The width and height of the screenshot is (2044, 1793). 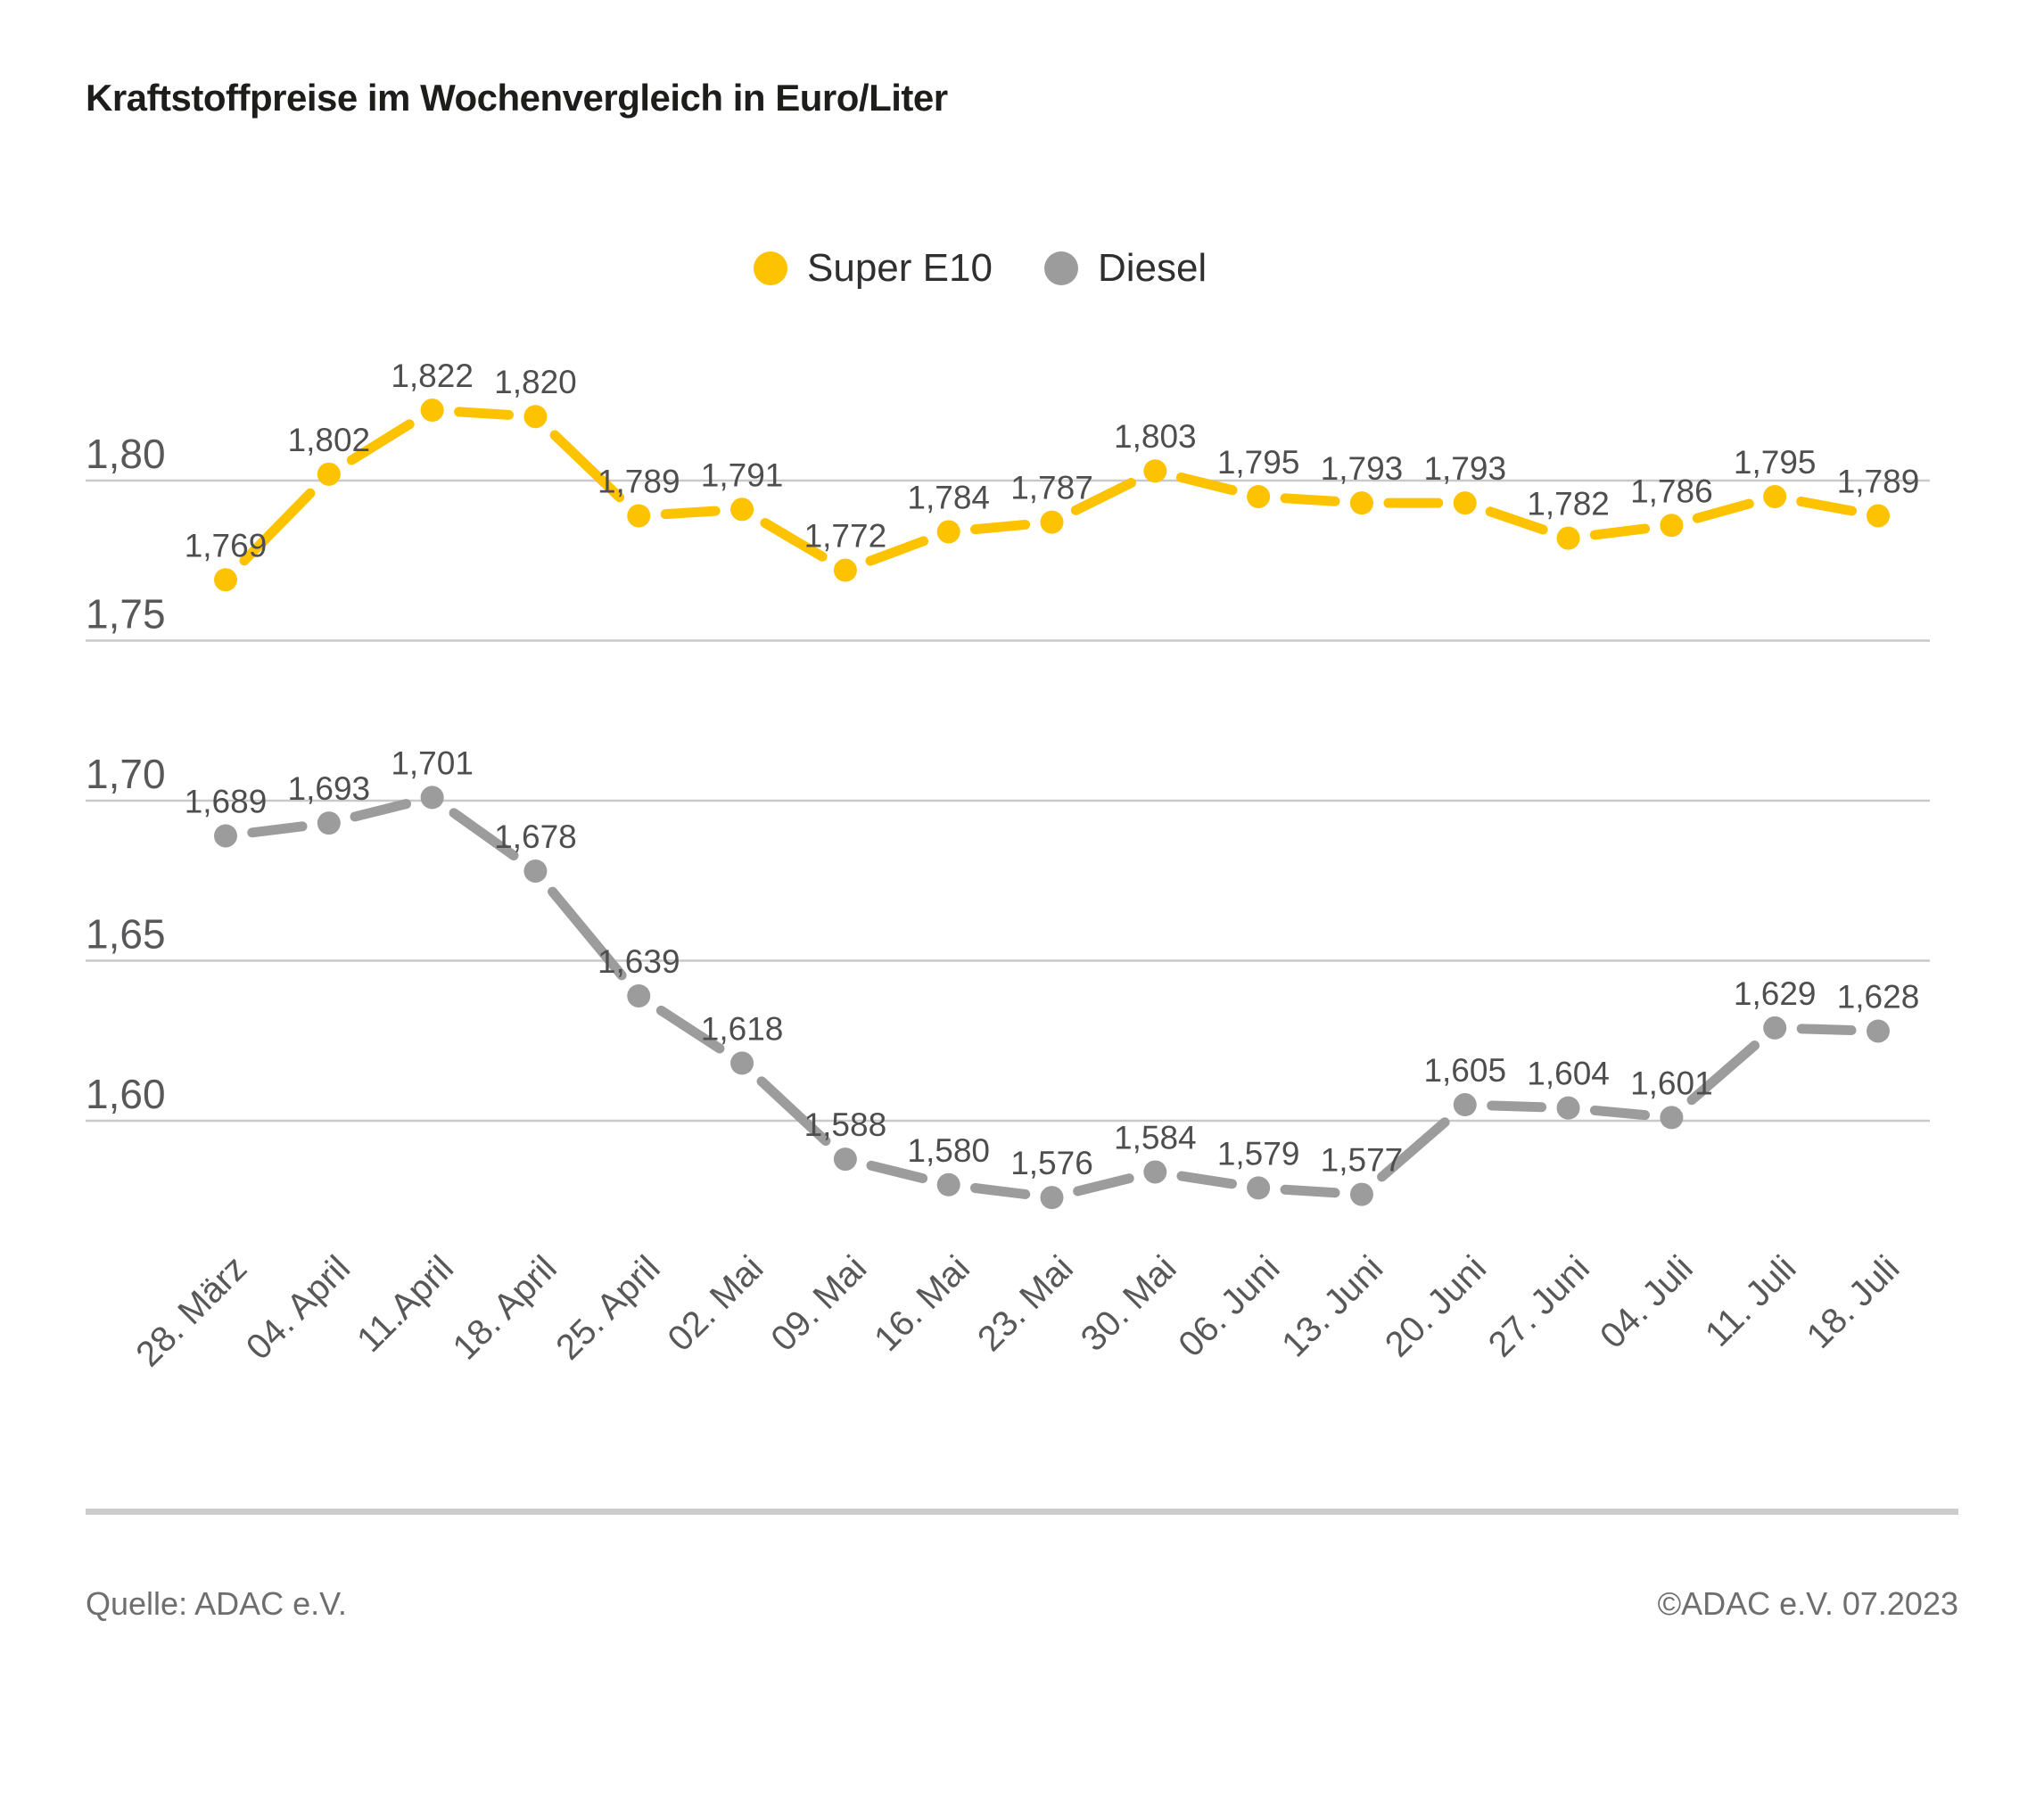 I want to click on data-label: 1,787, so click(x=1052, y=488).